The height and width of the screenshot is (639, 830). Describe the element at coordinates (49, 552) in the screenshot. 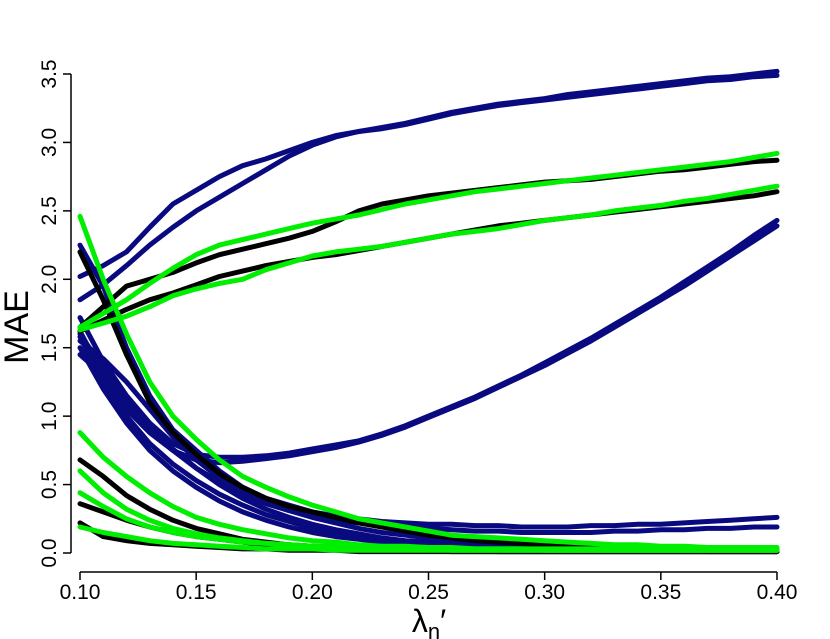

I see `y-tick-label: 0.0` at that location.